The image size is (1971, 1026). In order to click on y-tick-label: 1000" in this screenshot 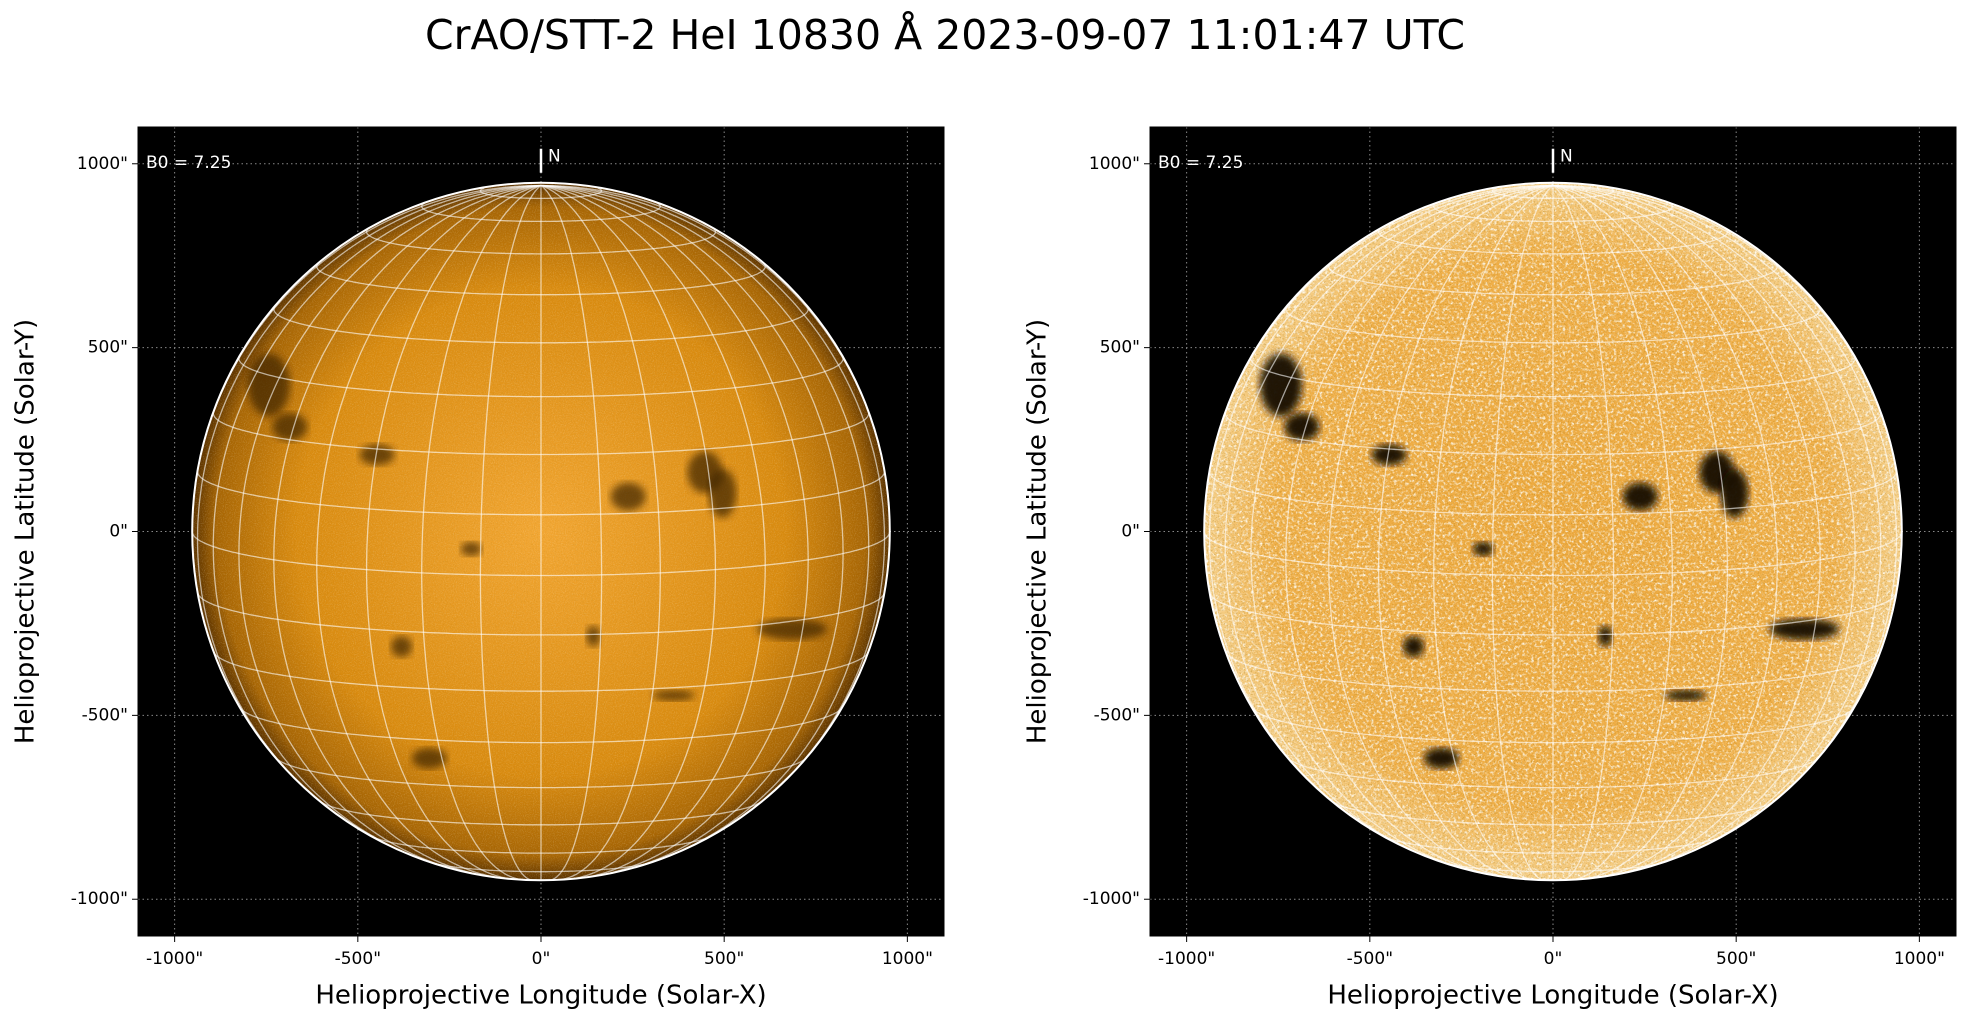, I will do `click(1114, 164)`.